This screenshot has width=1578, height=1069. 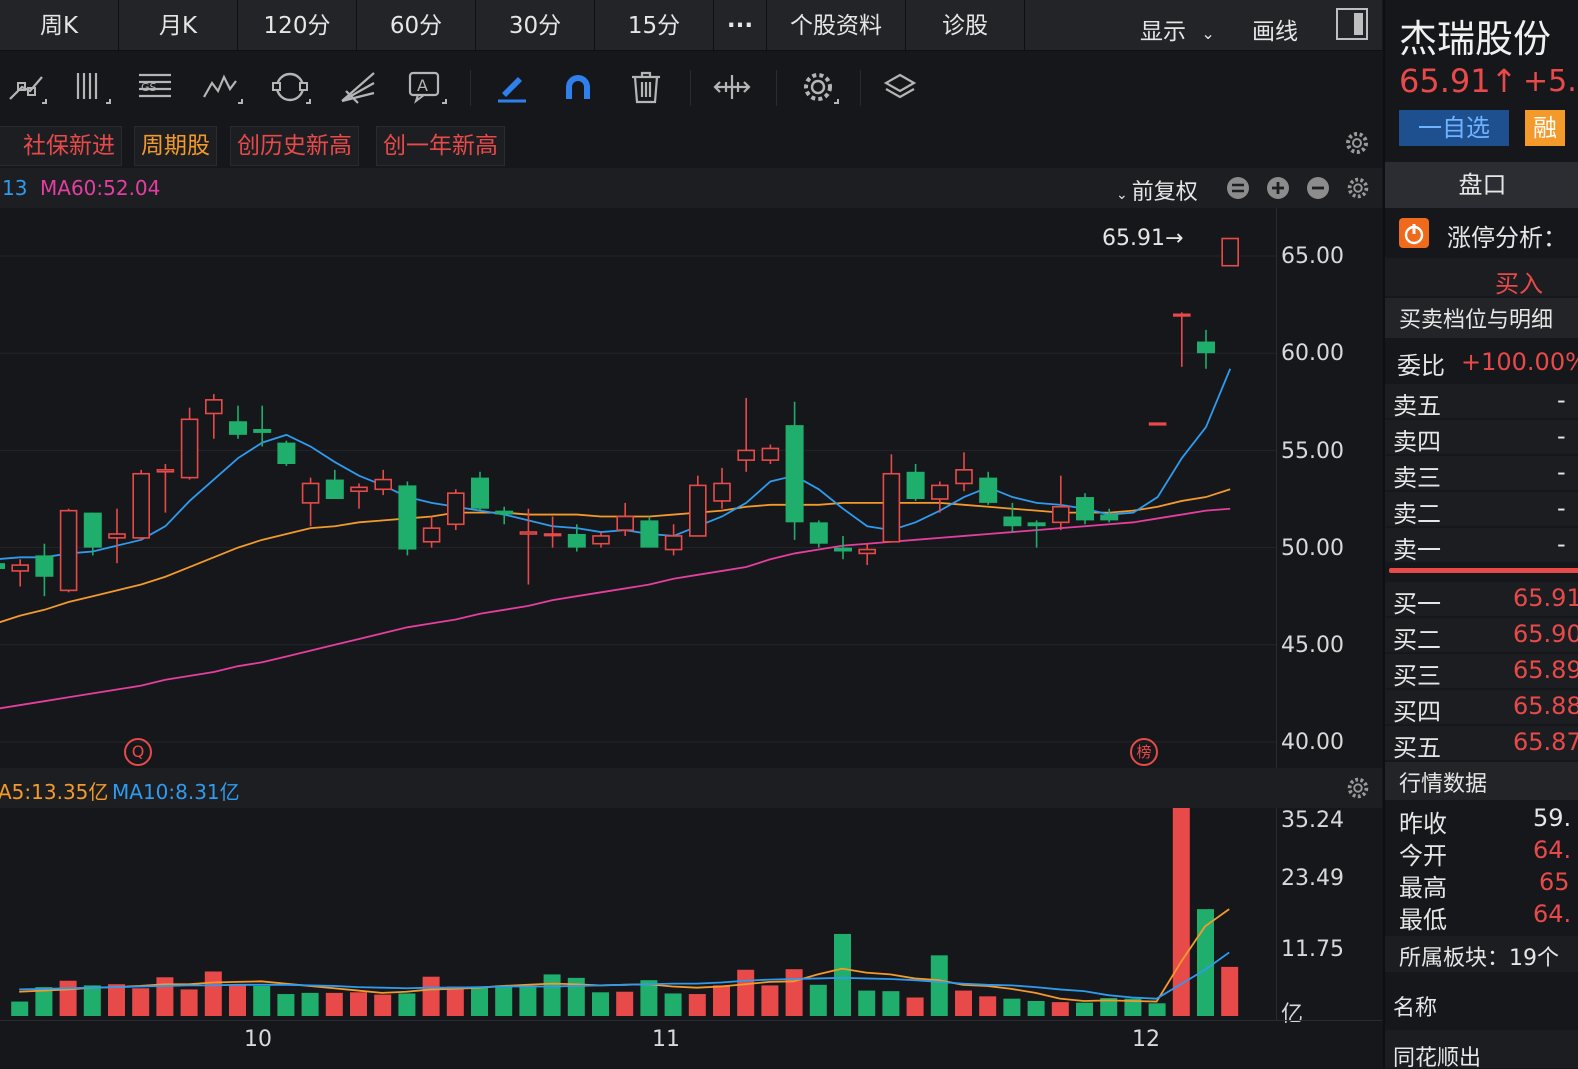 What do you see at coordinates (1144, 752) in the screenshot?
I see `rank-marker: 榜` at bounding box center [1144, 752].